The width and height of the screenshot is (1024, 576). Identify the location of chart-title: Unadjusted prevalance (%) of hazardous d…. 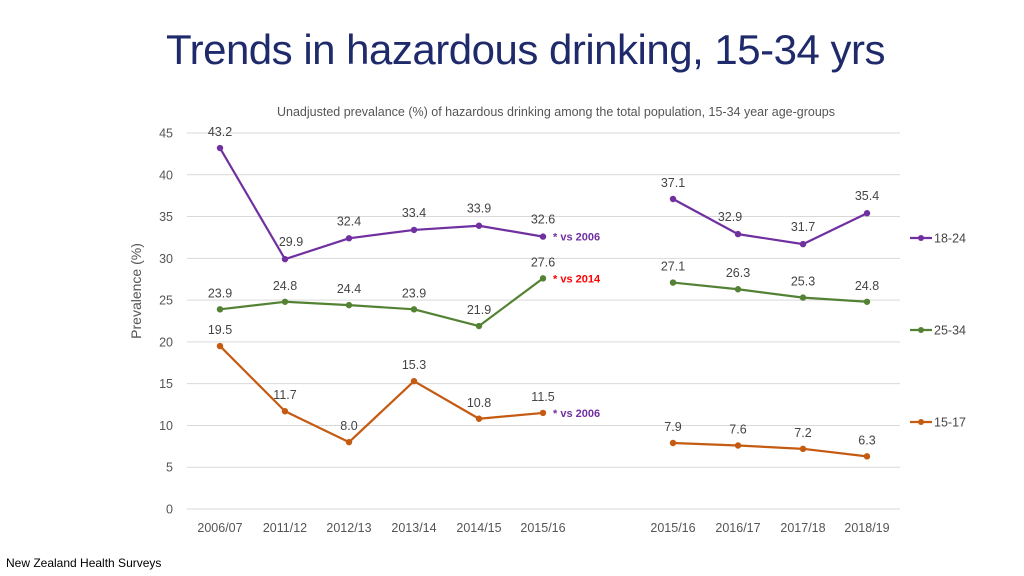
(556, 112).